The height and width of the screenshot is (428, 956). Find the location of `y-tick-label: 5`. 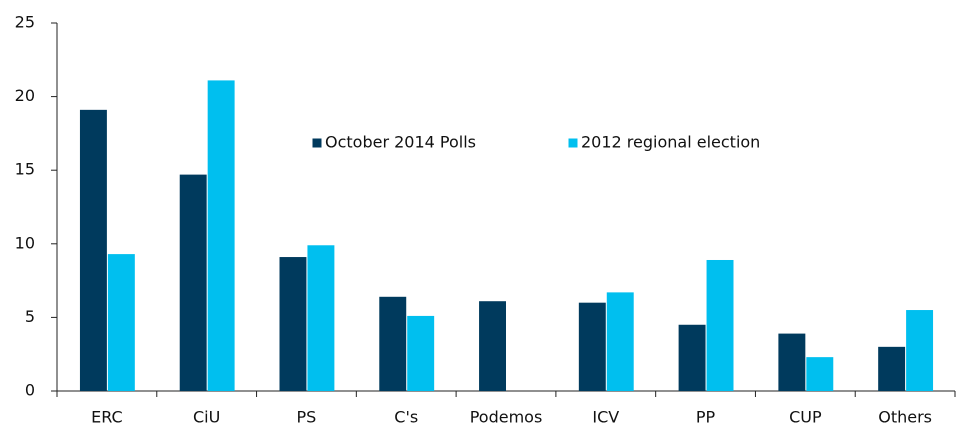

y-tick-label: 5 is located at coordinates (30, 316).